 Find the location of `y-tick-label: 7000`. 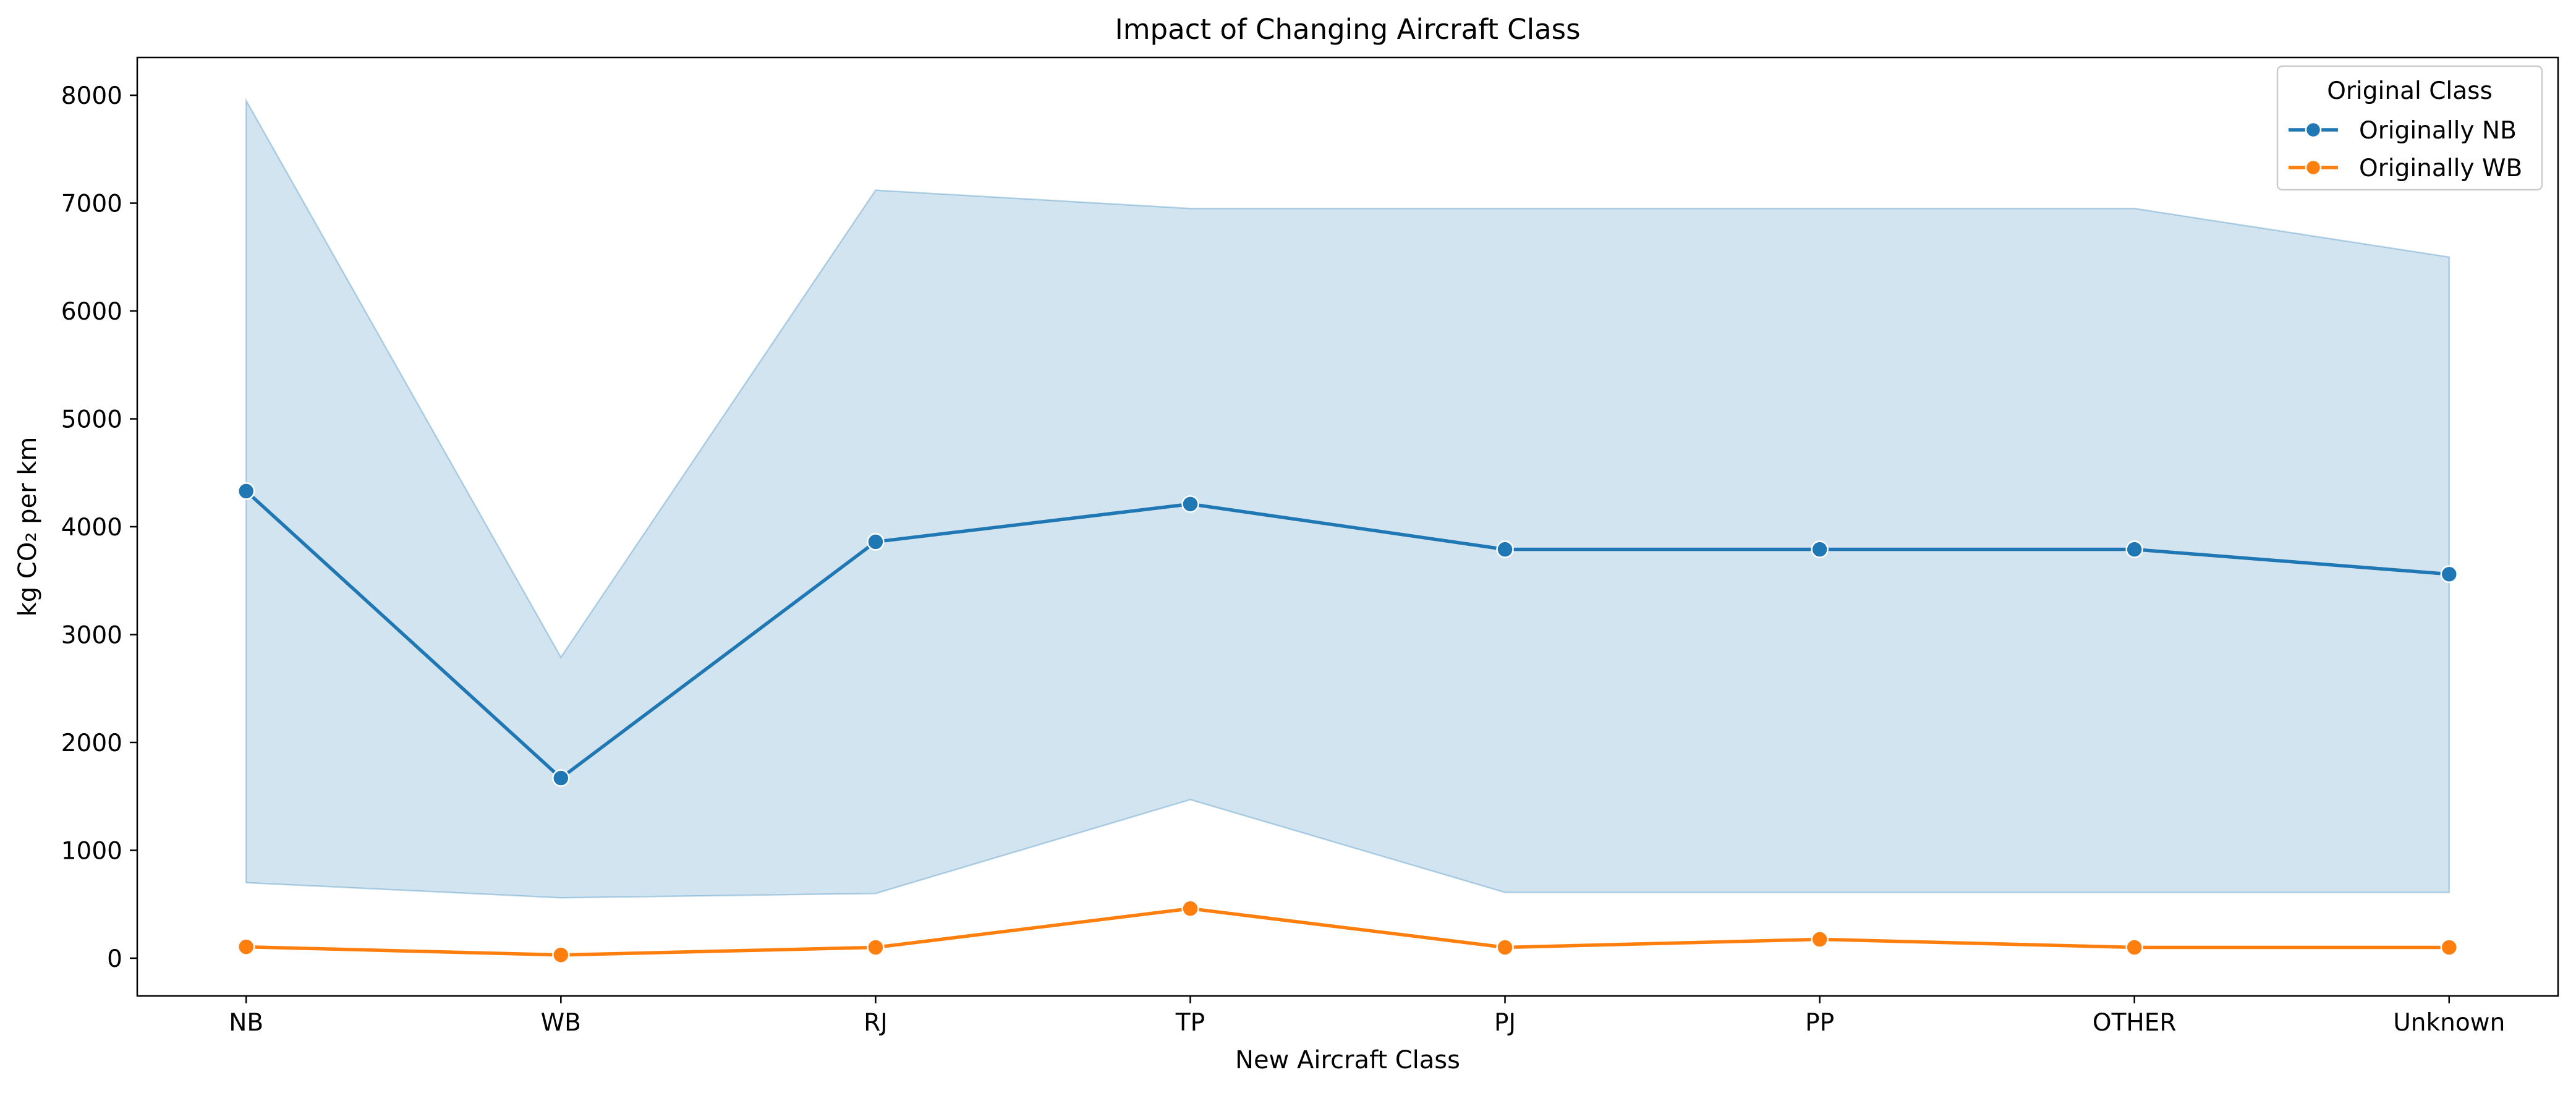

y-tick-label: 7000 is located at coordinates (91, 204).